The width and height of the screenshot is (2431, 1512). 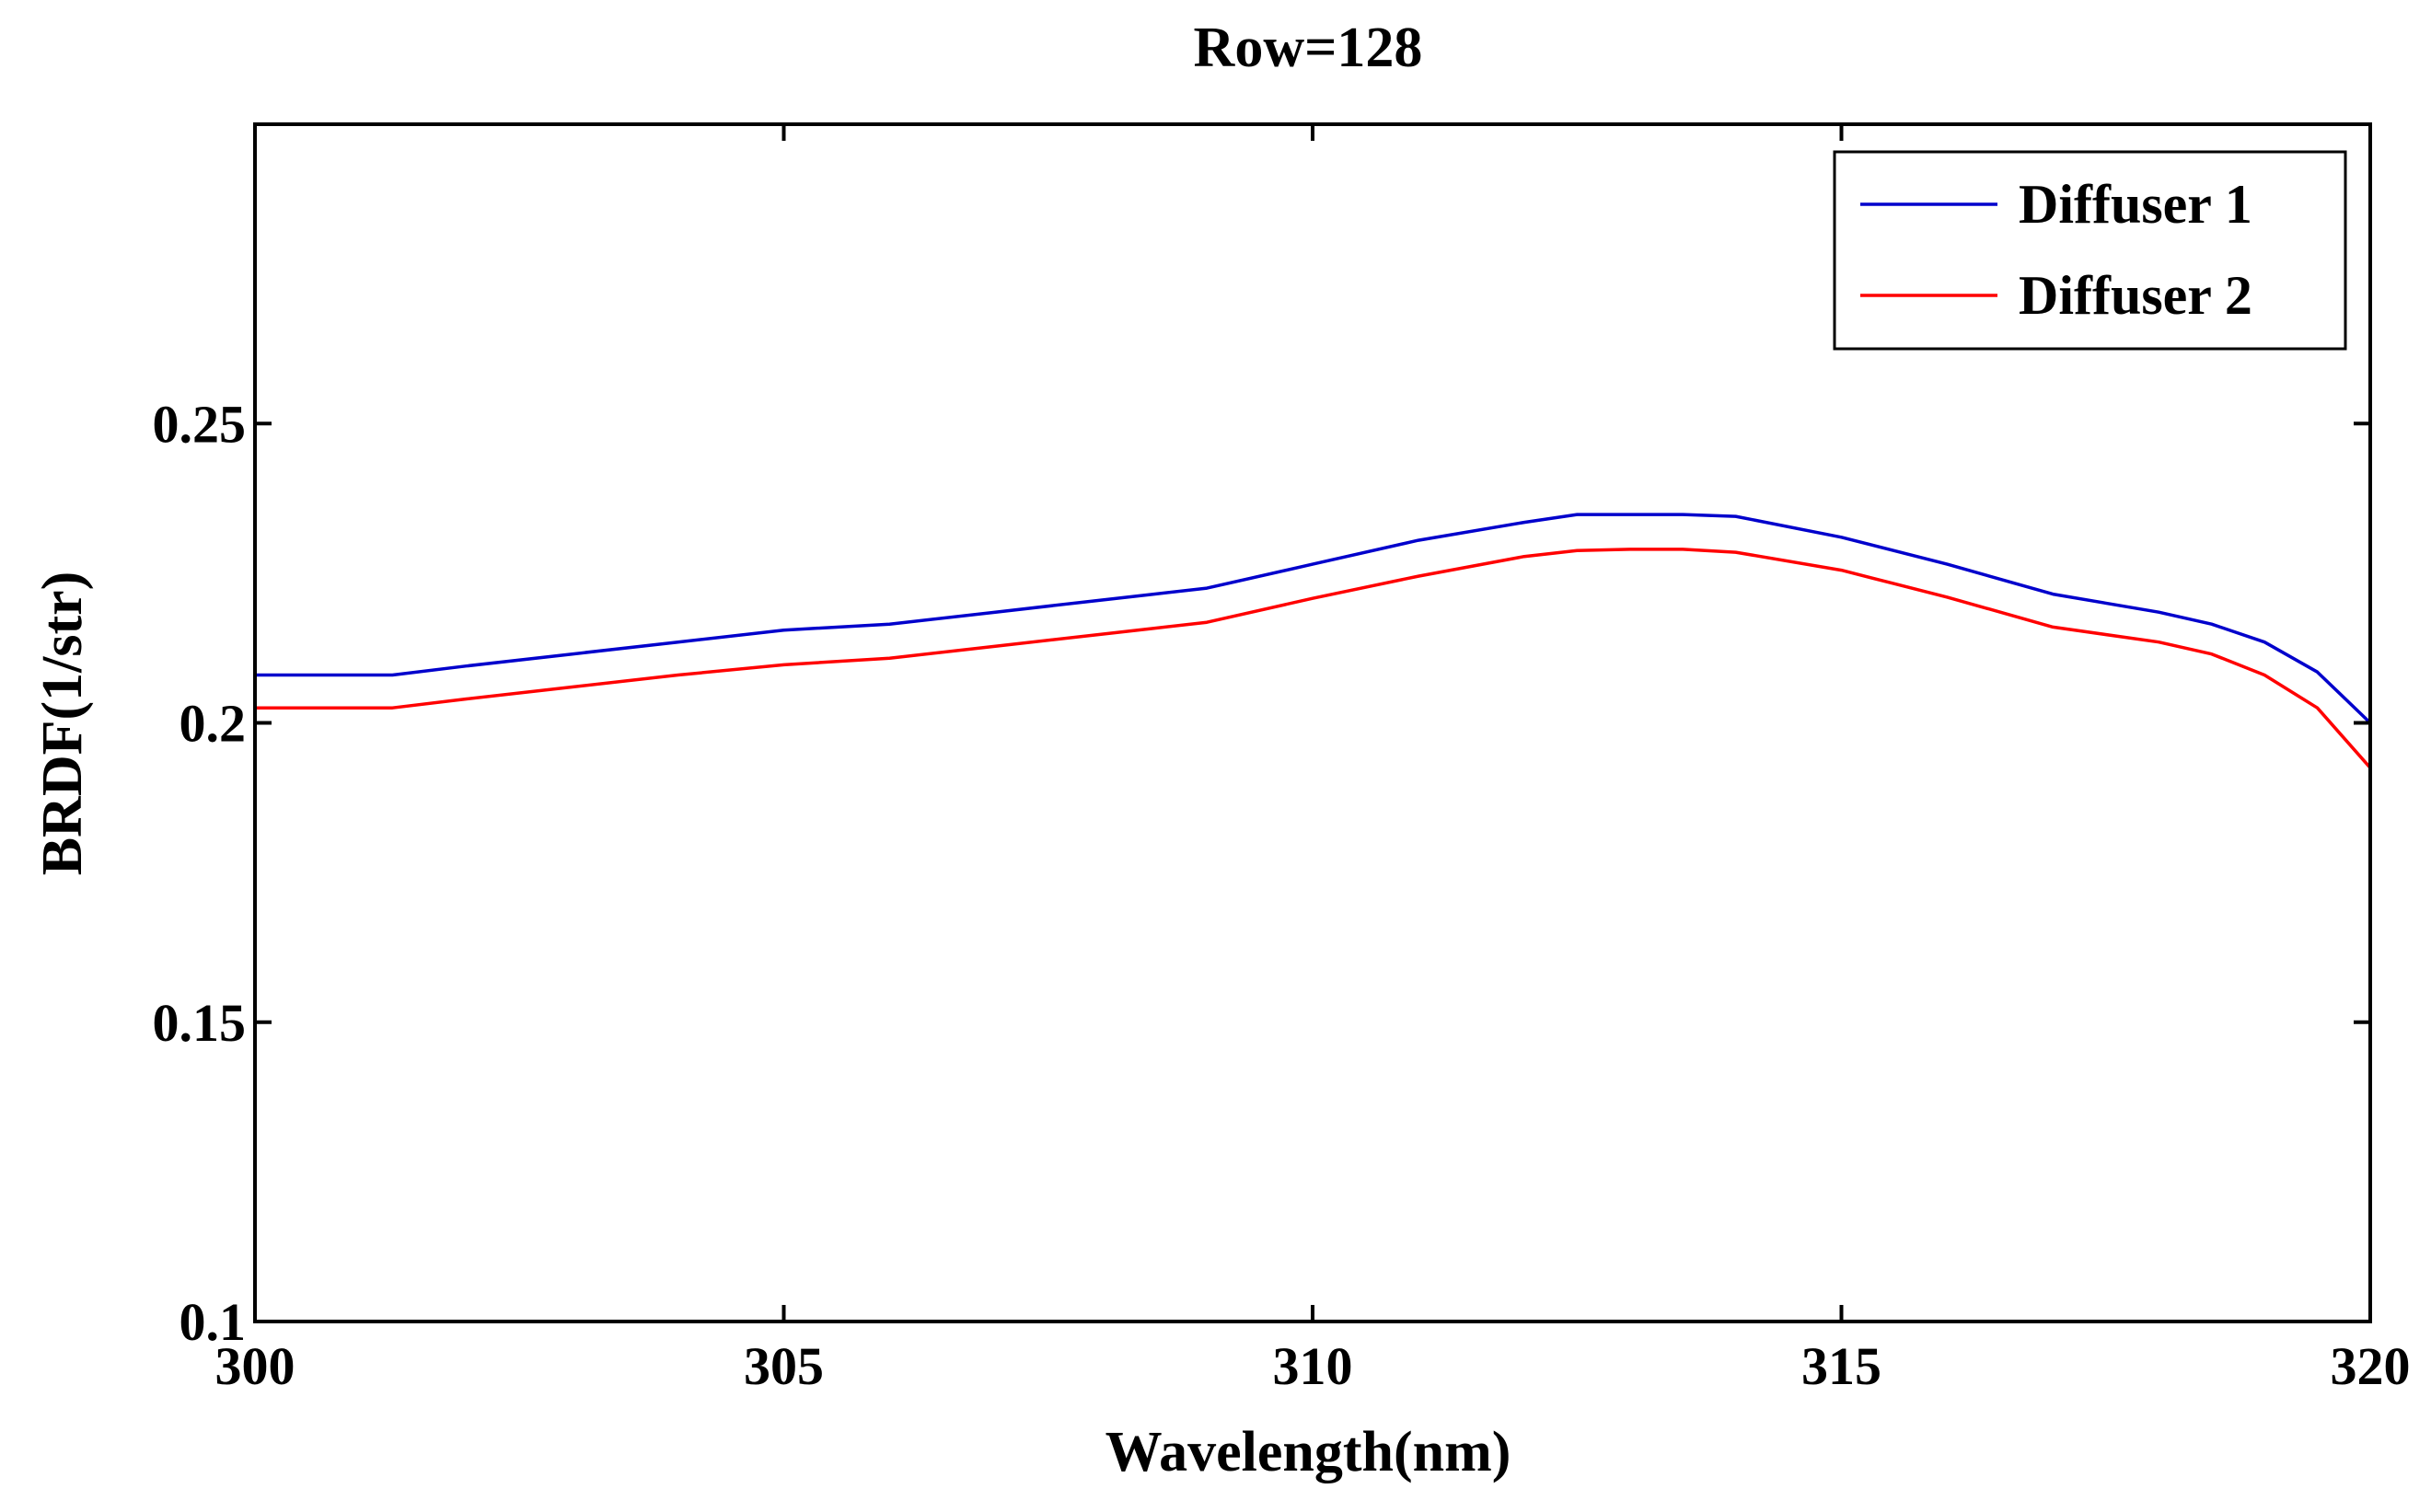 What do you see at coordinates (1841, 1366) in the screenshot?
I see `x-tick-label: 315` at bounding box center [1841, 1366].